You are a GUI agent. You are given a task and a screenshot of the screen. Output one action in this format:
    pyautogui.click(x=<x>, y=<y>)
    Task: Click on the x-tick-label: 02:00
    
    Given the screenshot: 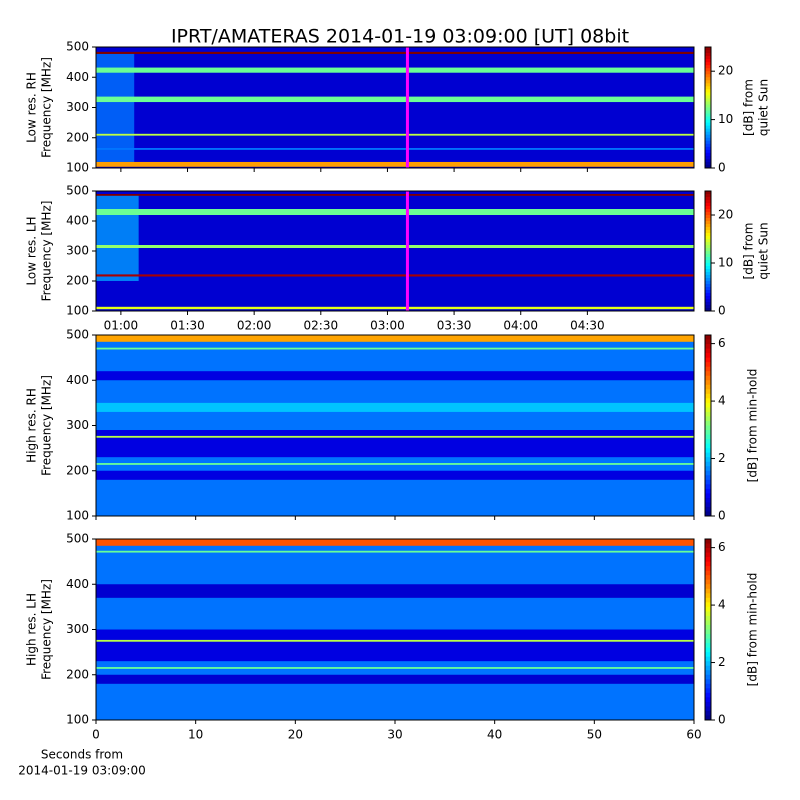 What is the action you would take?
    pyautogui.click(x=254, y=326)
    